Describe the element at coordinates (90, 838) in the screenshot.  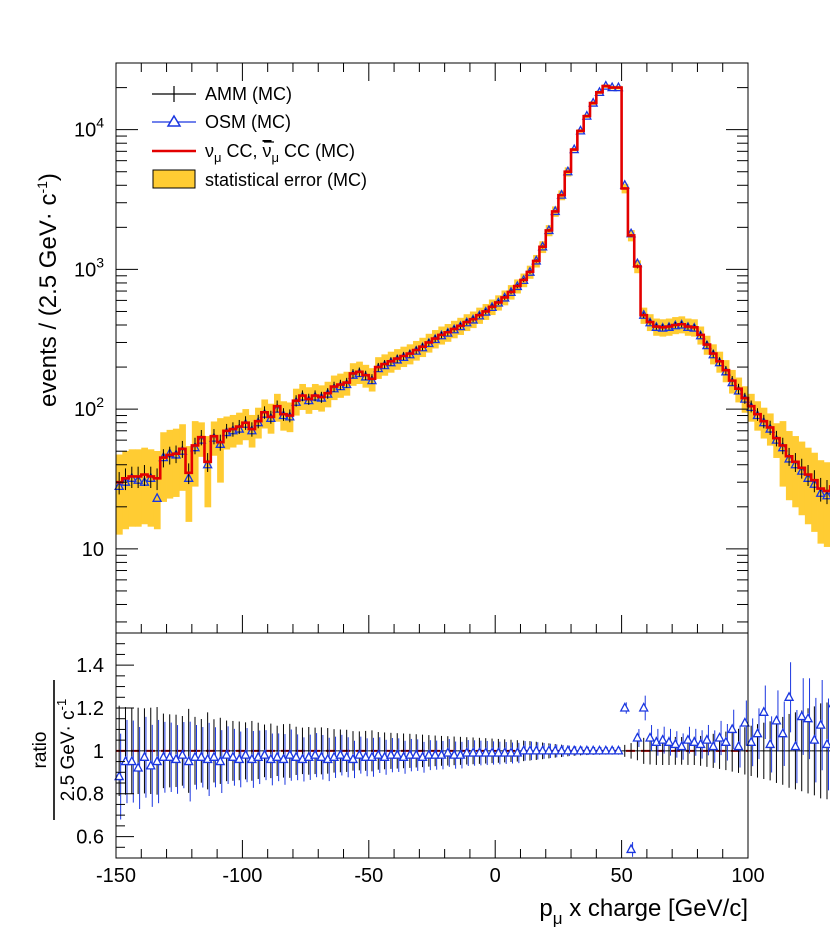
I see `ratio-y-tick-label: 0.6` at that location.